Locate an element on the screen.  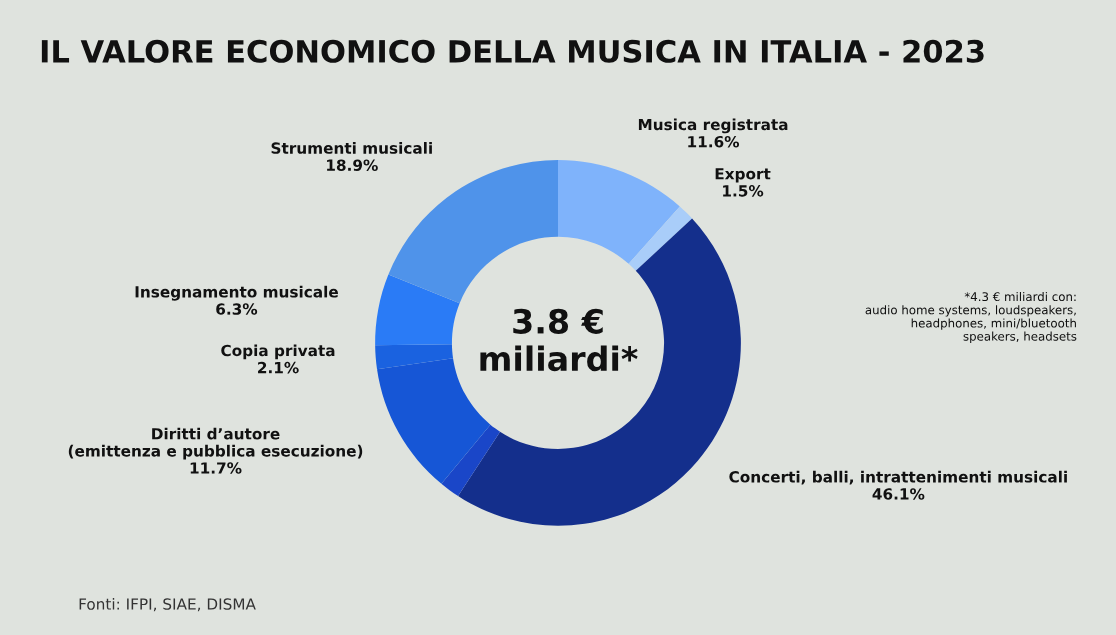
slice-label: Copia privata is located at coordinates (278, 352).